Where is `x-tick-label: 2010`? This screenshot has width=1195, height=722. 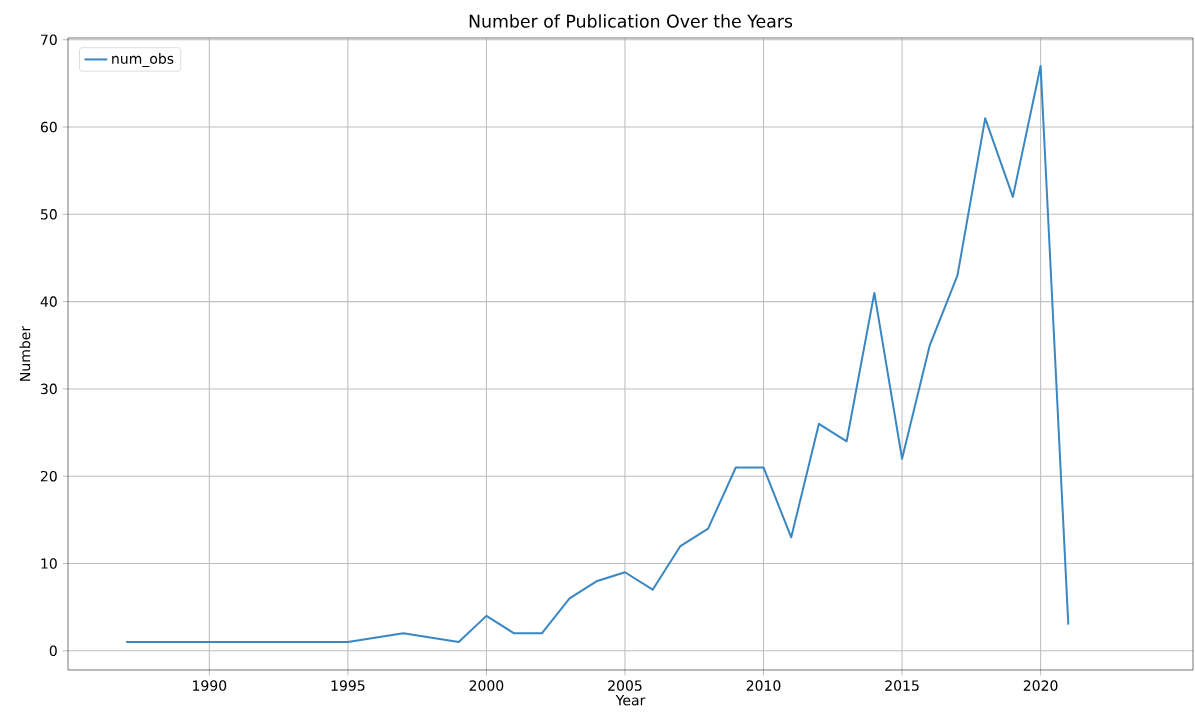
x-tick-label: 2010 is located at coordinates (763, 685).